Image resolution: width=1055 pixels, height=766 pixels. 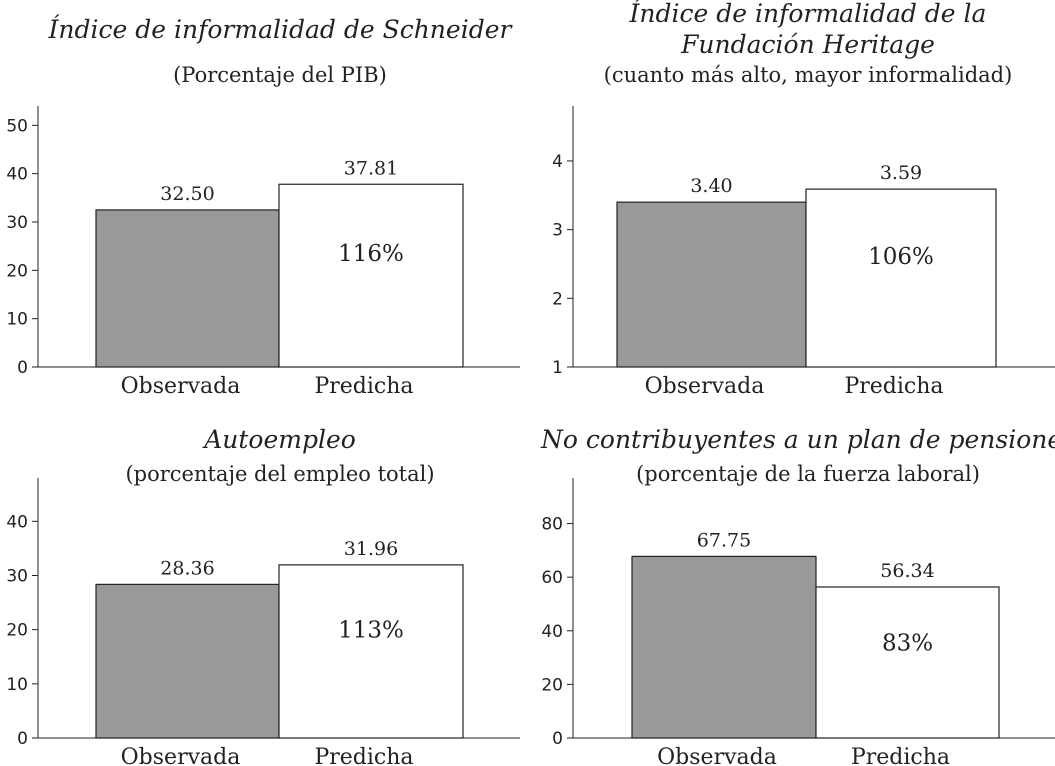 I want to click on chart-title-line: Índice de informalidad de Schneider, so click(x=281, y=29).